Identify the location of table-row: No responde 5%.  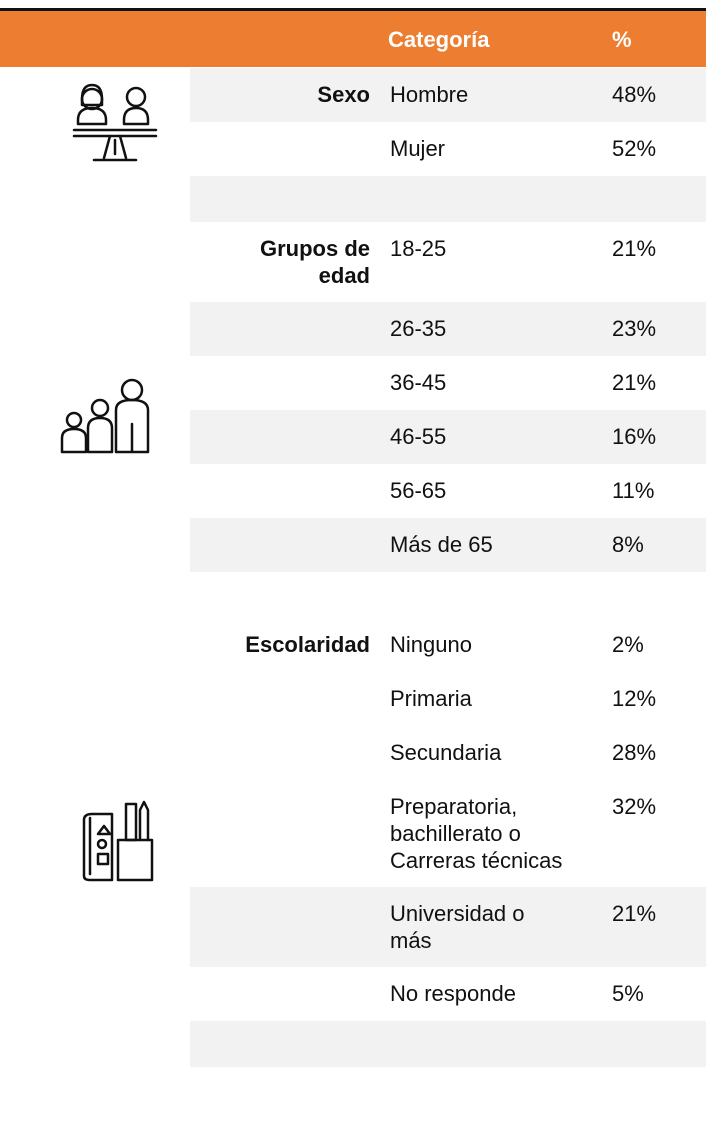
(353, 994).